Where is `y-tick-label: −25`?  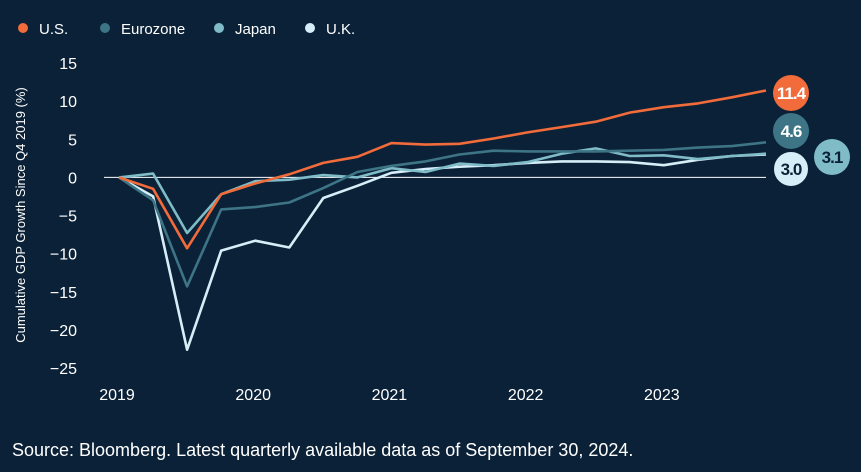
y-tick-label: −25 is located at coordinates (63, 369).